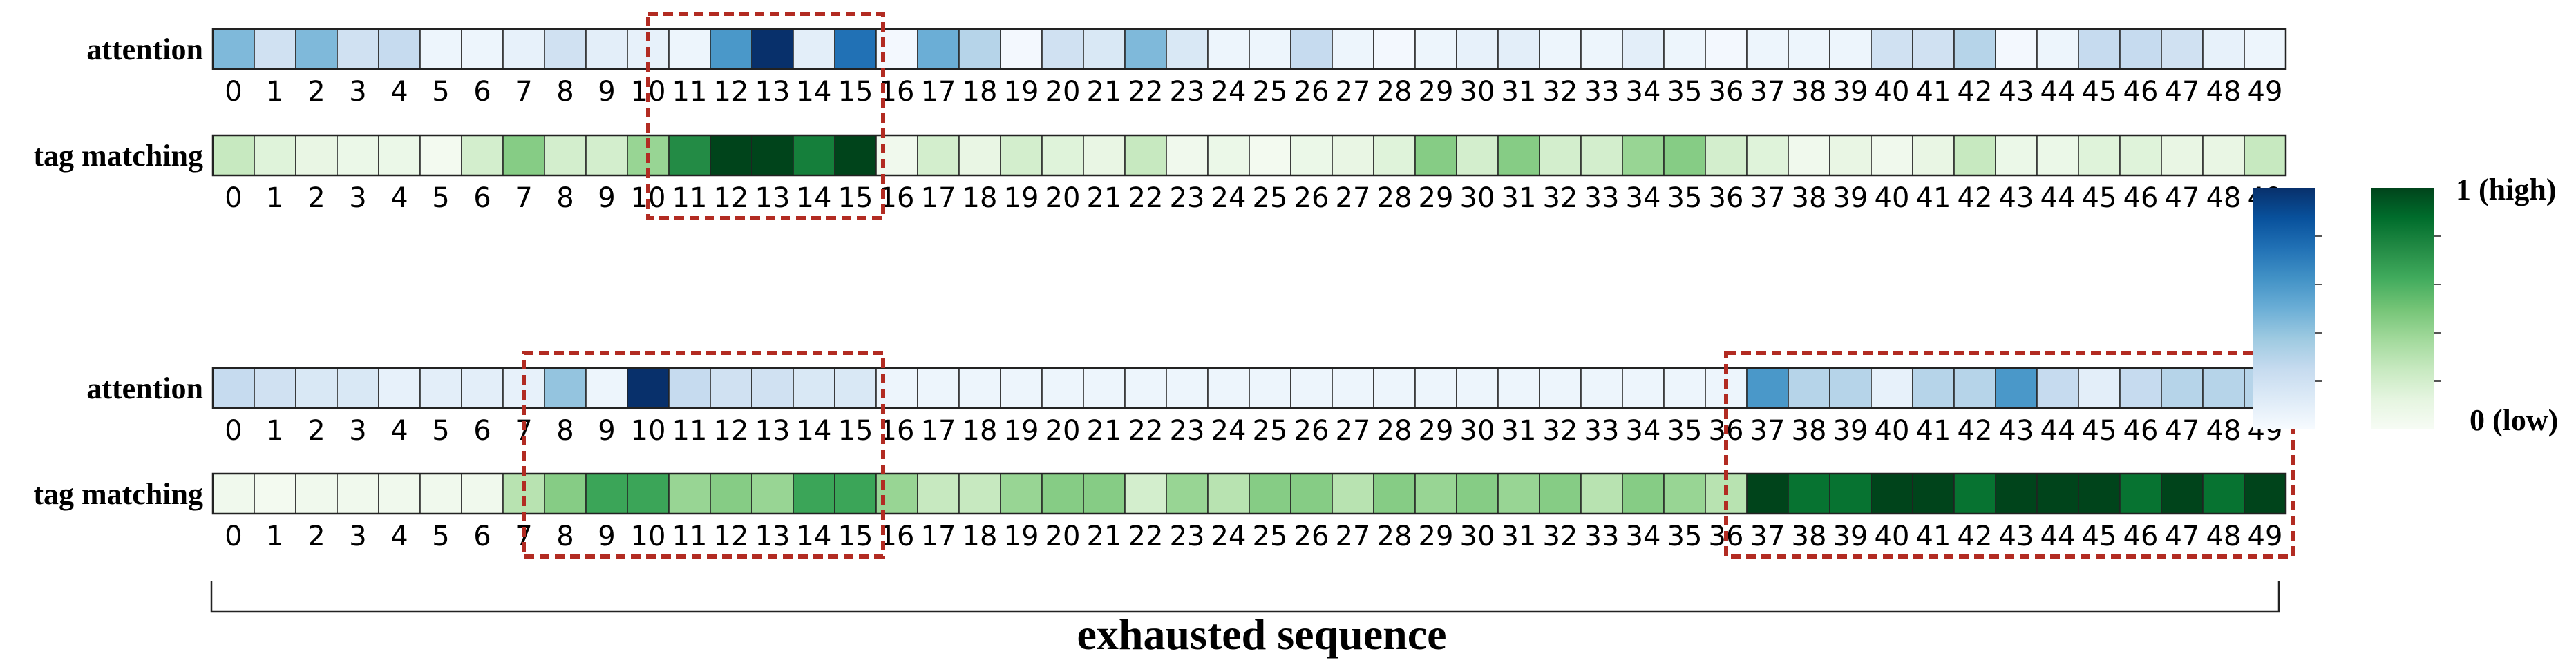 The image size is (2576, 667). What do you see at coordinates (2265, 536) in the screenshot?
I see `tick-label: 49` at bounding box center [2265, 536].